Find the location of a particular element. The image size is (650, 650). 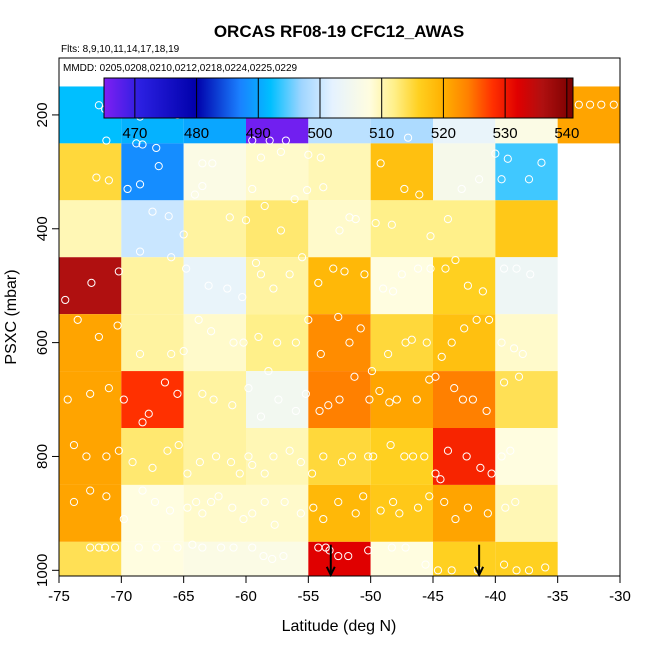

x-tick-label: -55 is located at coordinates (308, 596).